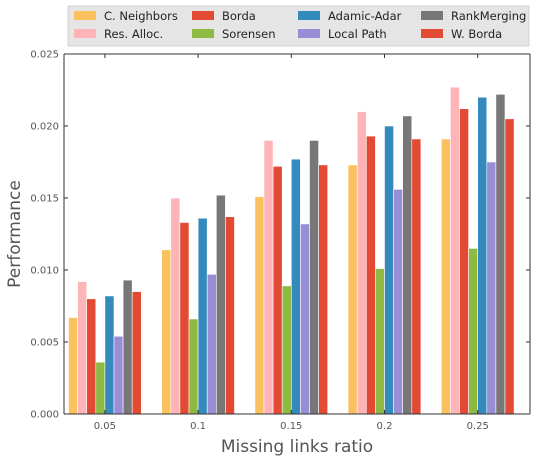  I want to click on bar-sorensen-0.15, so click(286, 350).